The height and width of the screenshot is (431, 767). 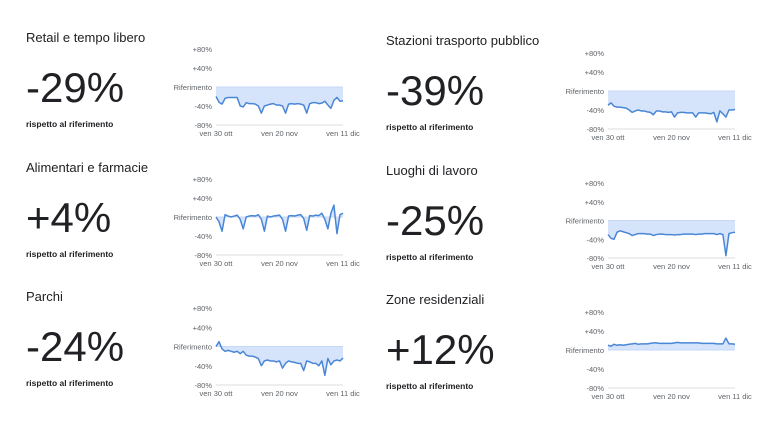 I want to click on panel-title: Alimentari e farmacie, so click(x=87, y=167).